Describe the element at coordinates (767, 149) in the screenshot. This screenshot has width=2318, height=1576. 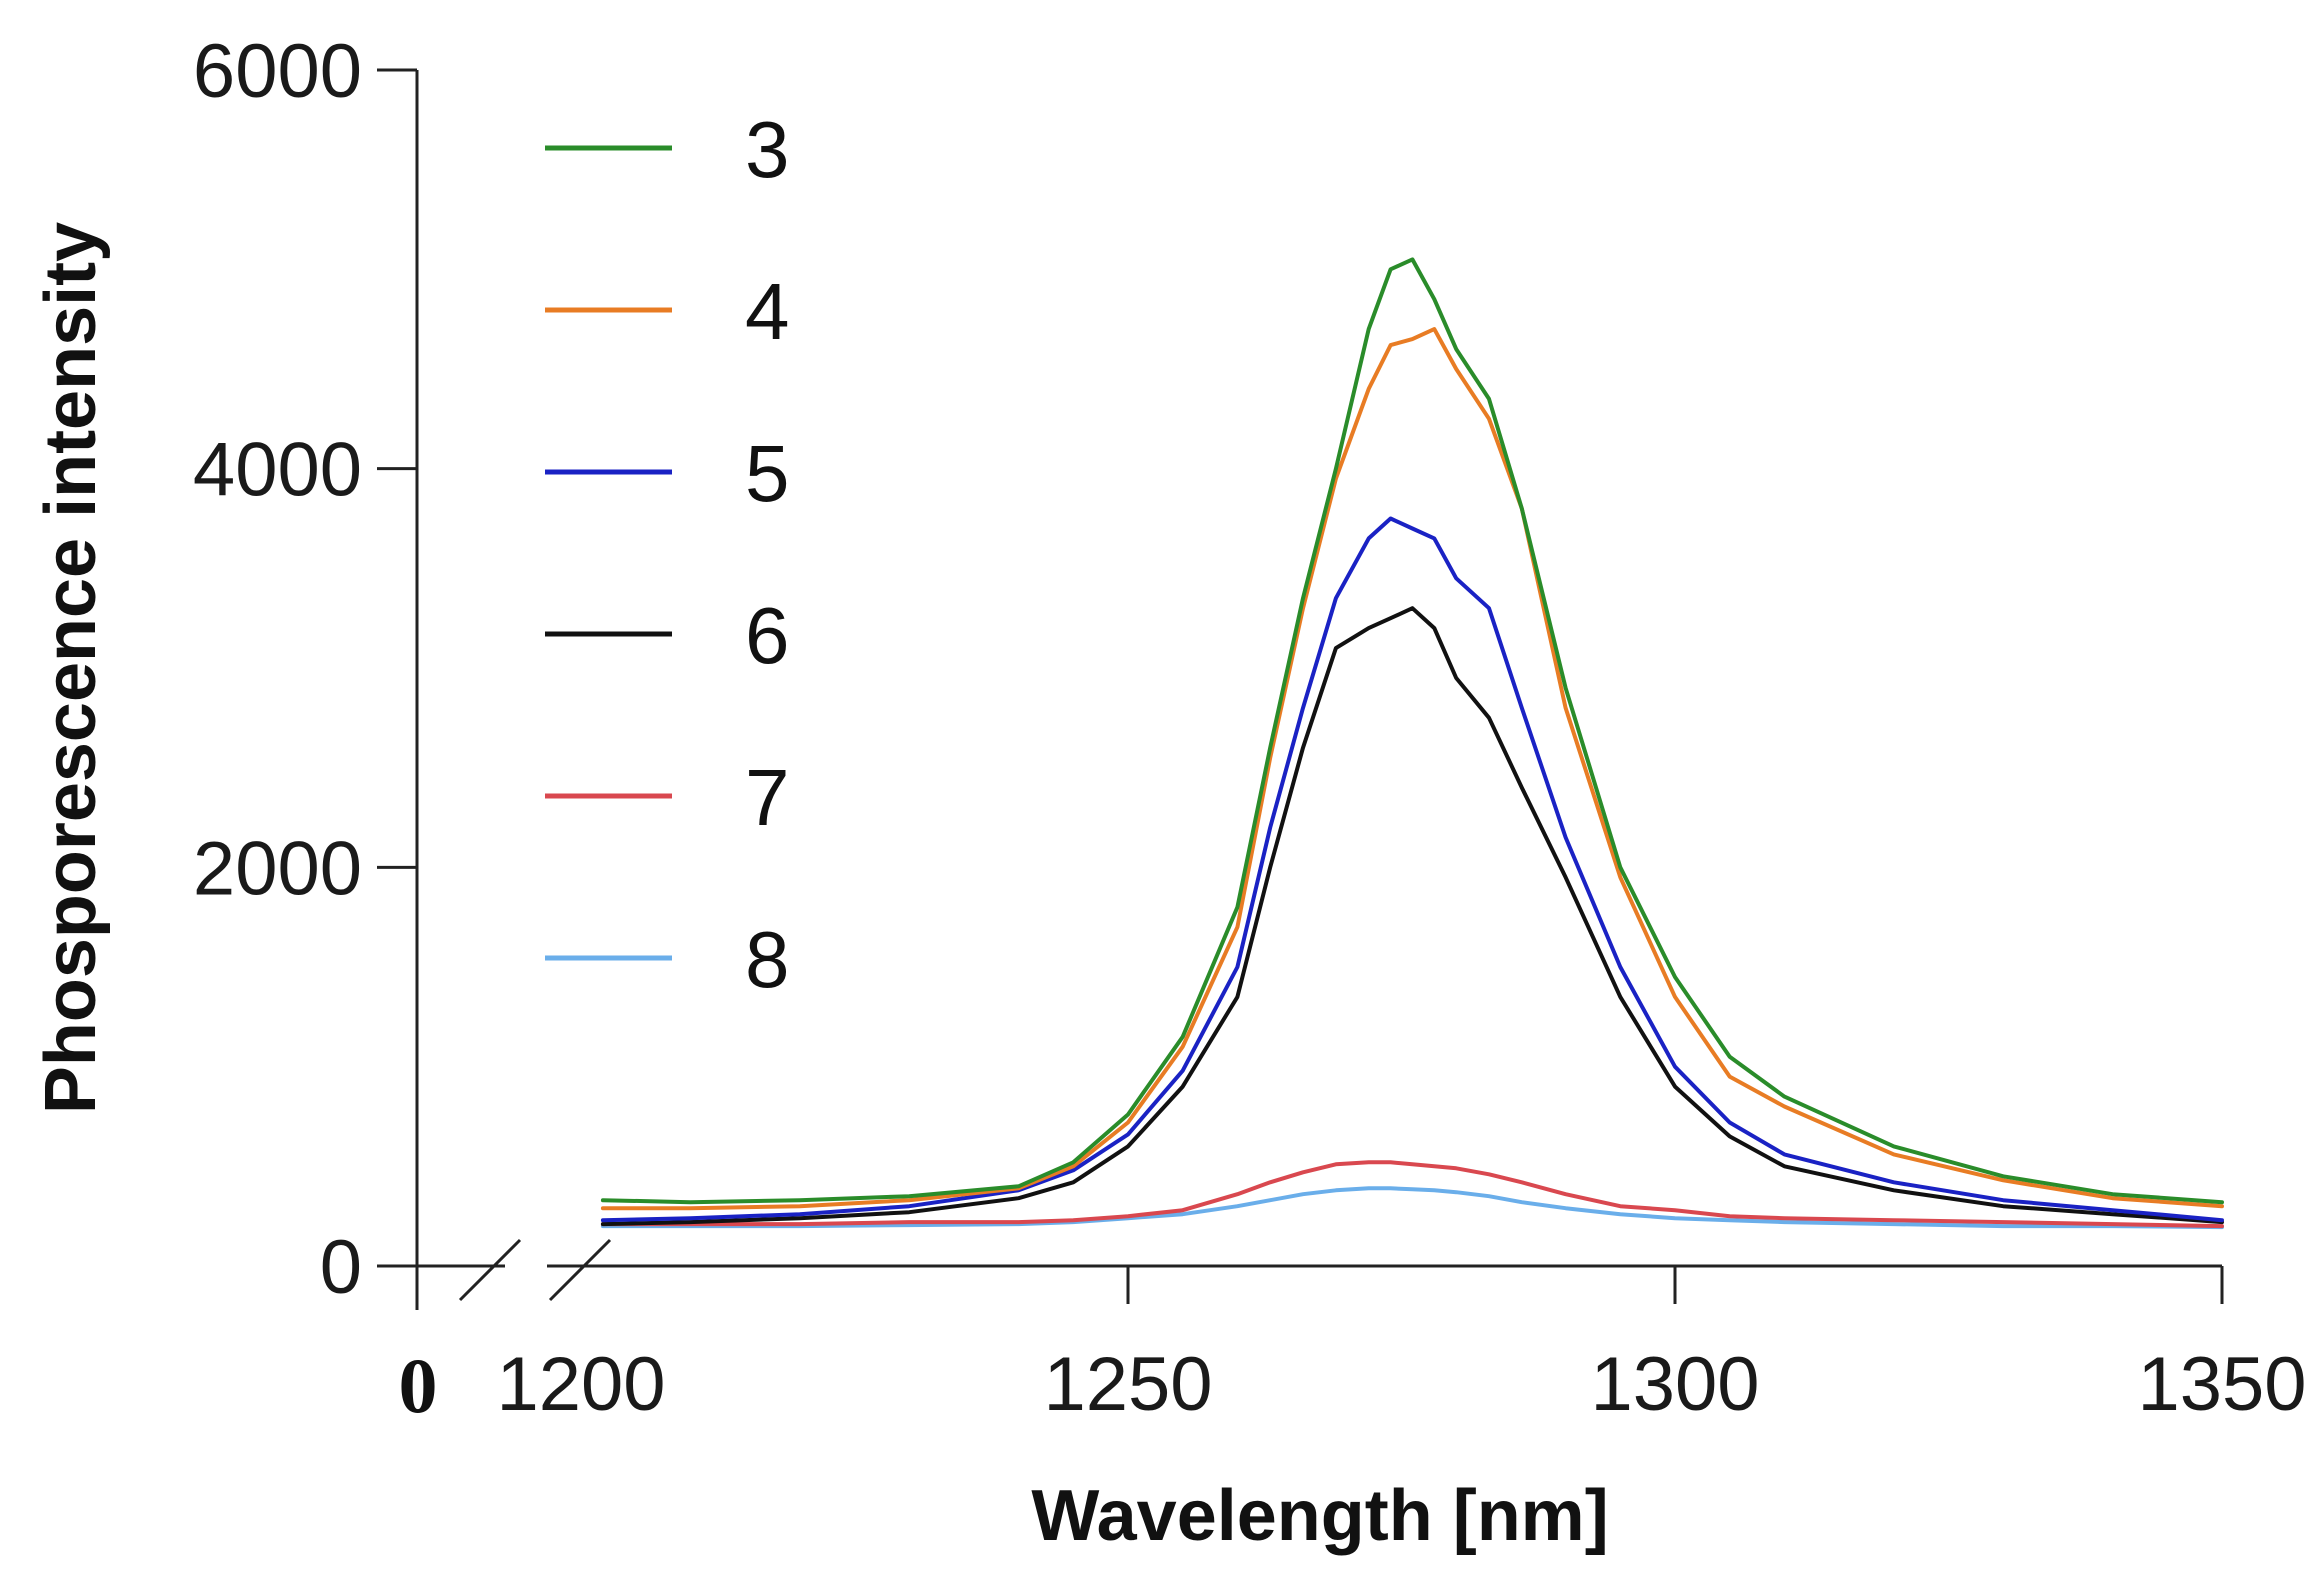
I see `legend-label-3: 3` at that location.